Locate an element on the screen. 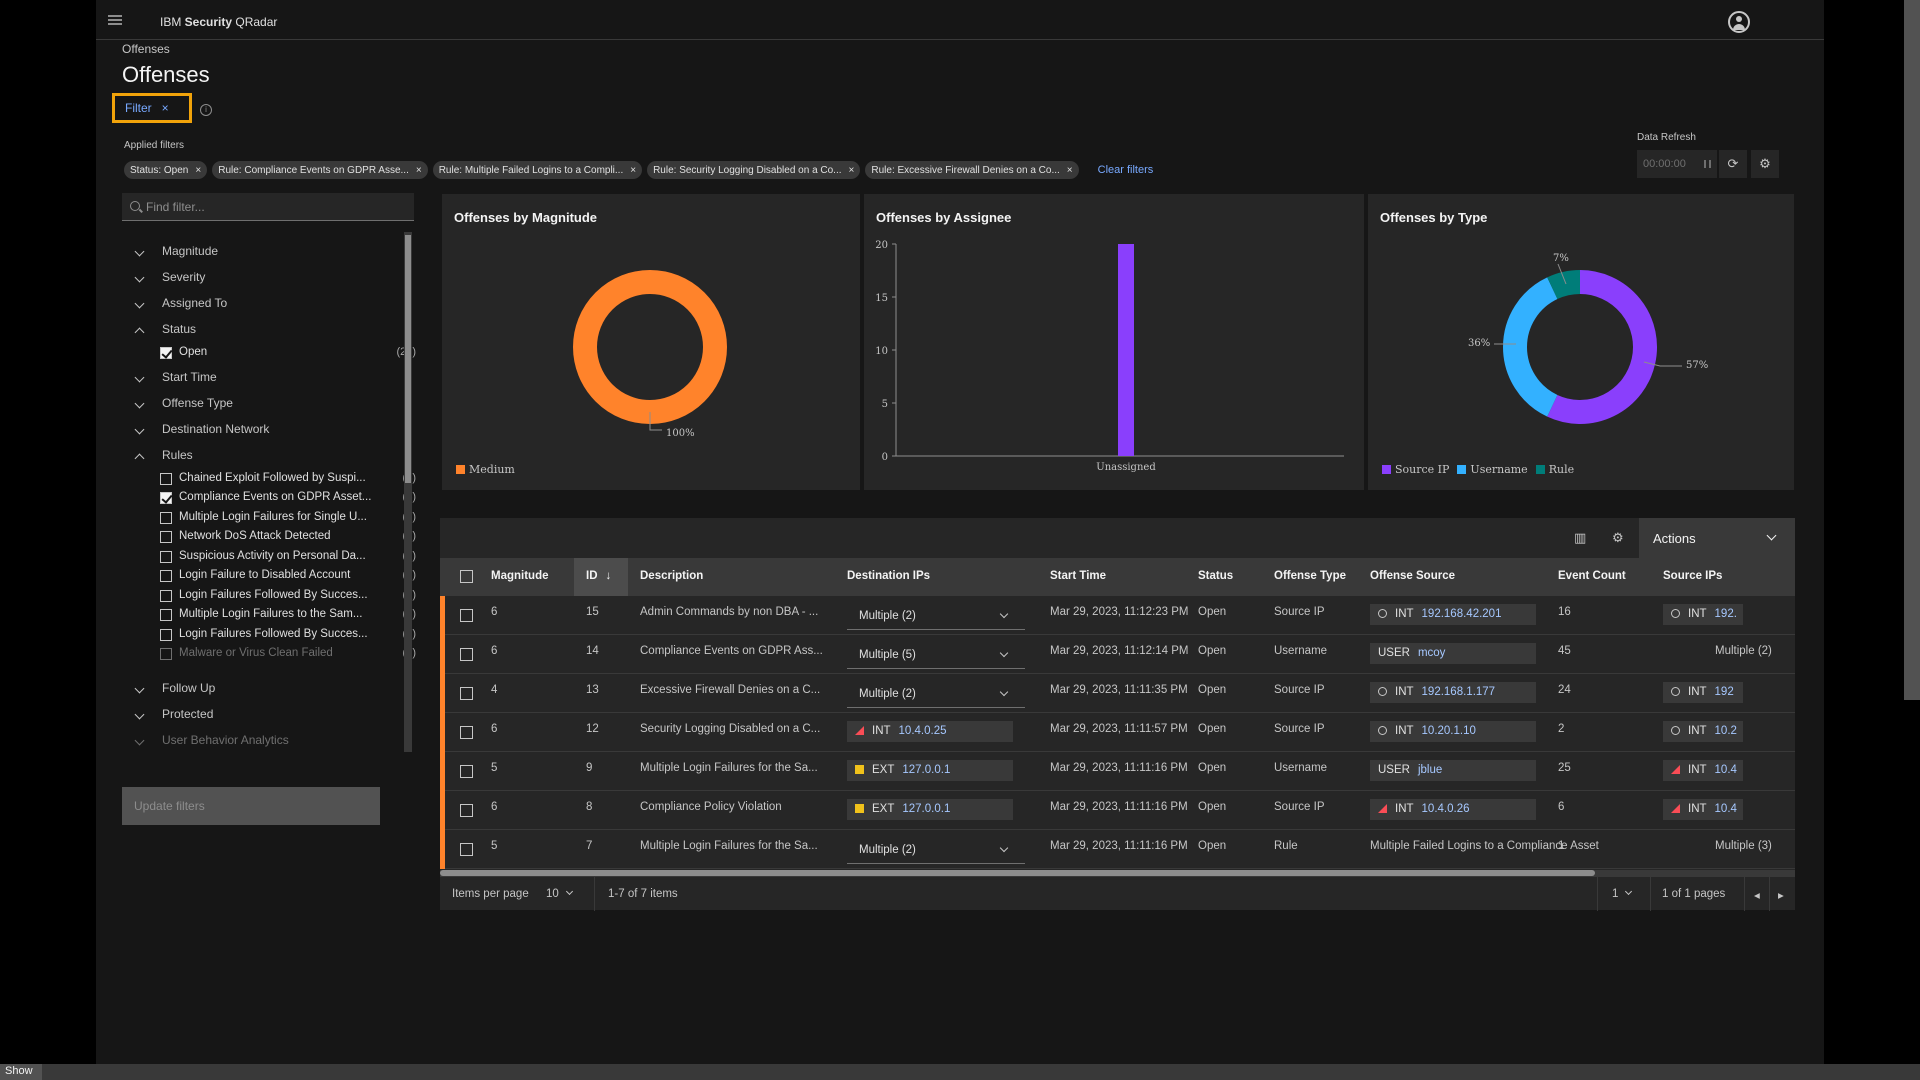  column-header-source-ips: Source IPs is located at coordinates (1692, 576).